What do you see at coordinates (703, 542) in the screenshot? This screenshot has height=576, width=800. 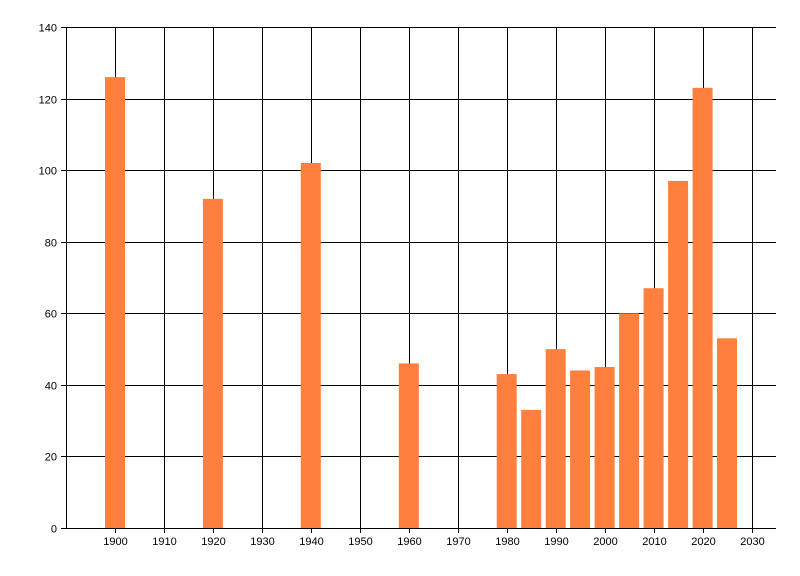 I see `x-tick-label: 2020` at bounding box center [703, 542].